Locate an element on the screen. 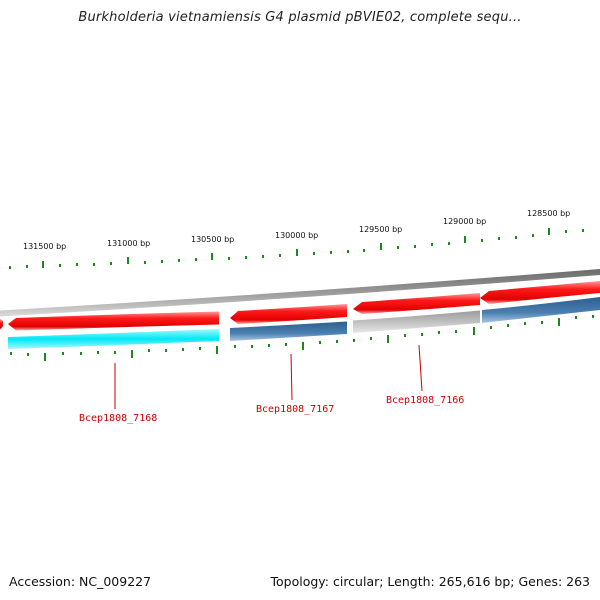  accession-text: Accession: NC_009227 is located at coordinates (80, 581).